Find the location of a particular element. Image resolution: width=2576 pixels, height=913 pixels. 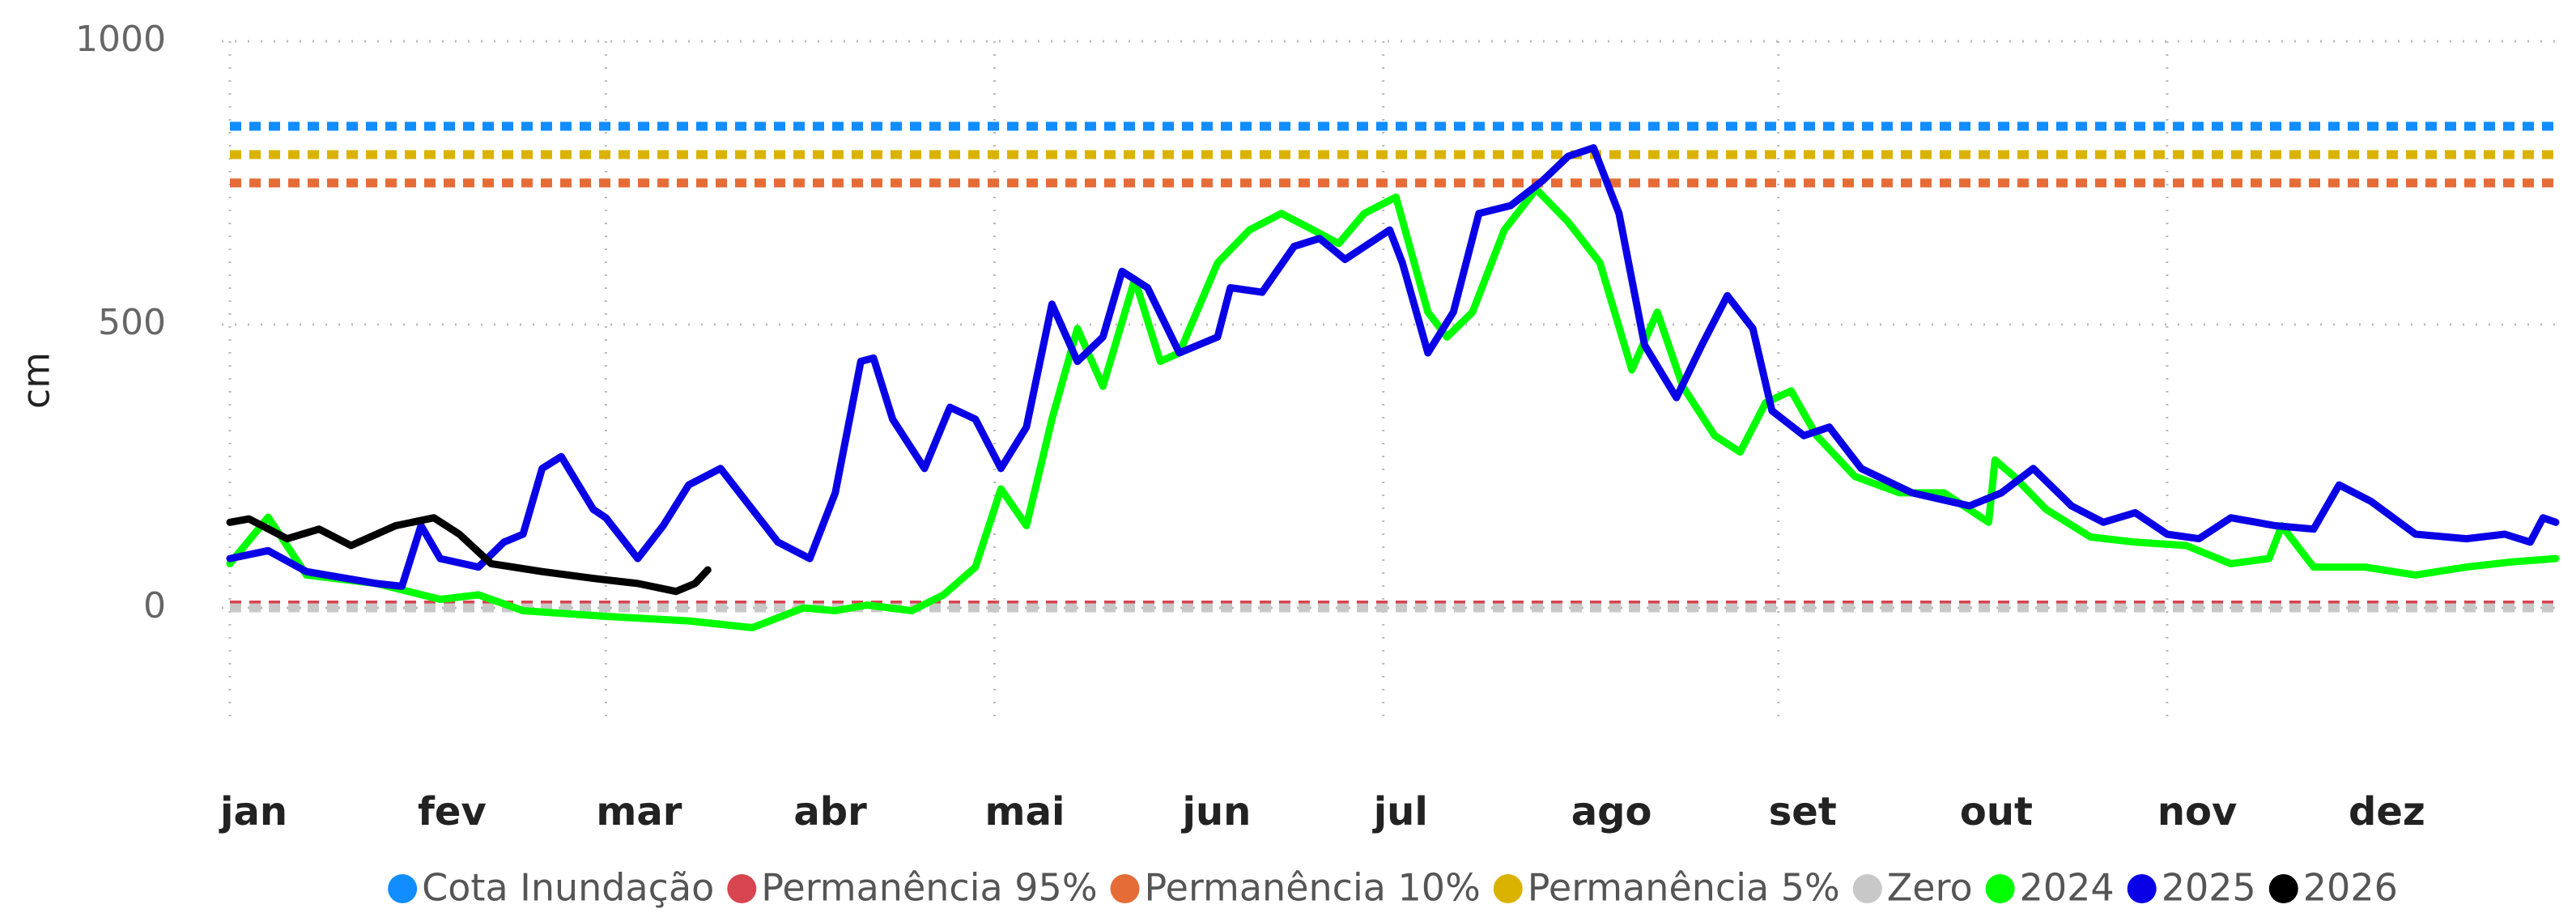

x-tick-label: jul is located at coordinates (1400, 811).